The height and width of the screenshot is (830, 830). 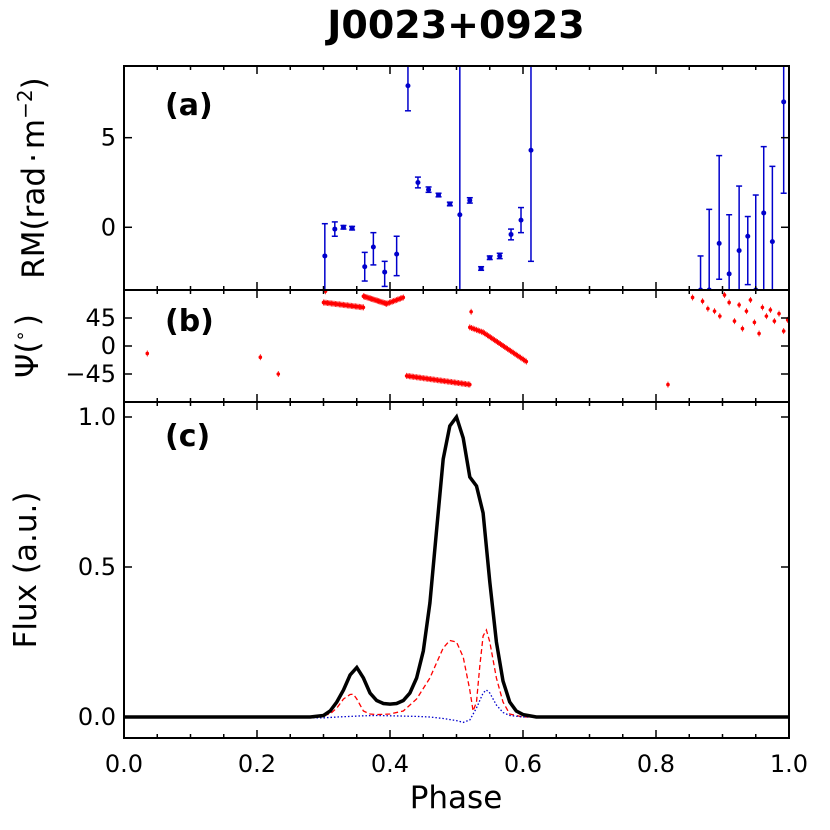 I want to click on panel-b-pa: 450−45 (b) Ψ(∘), so click(x=400, y=346).